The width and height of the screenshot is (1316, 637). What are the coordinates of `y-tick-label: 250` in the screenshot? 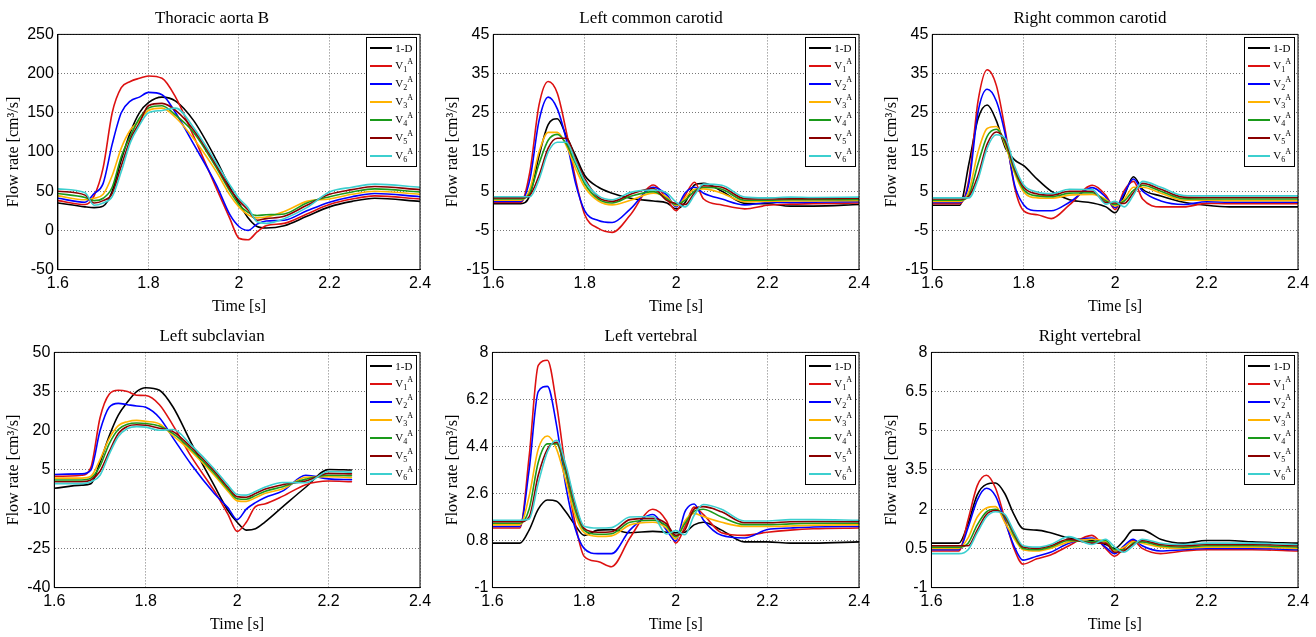 It's located at (40, 33).